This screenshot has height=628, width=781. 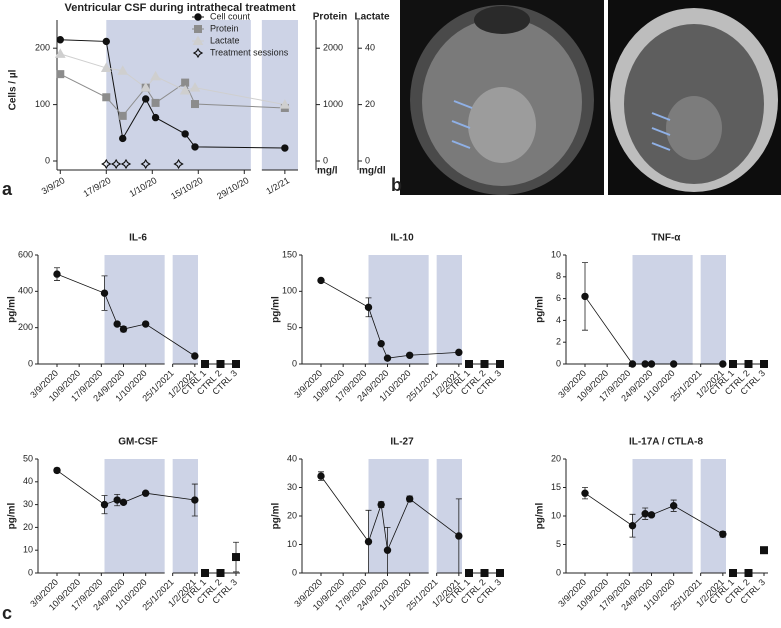 I want to click on y-tick-label: 200, so click(x=42, y=48).